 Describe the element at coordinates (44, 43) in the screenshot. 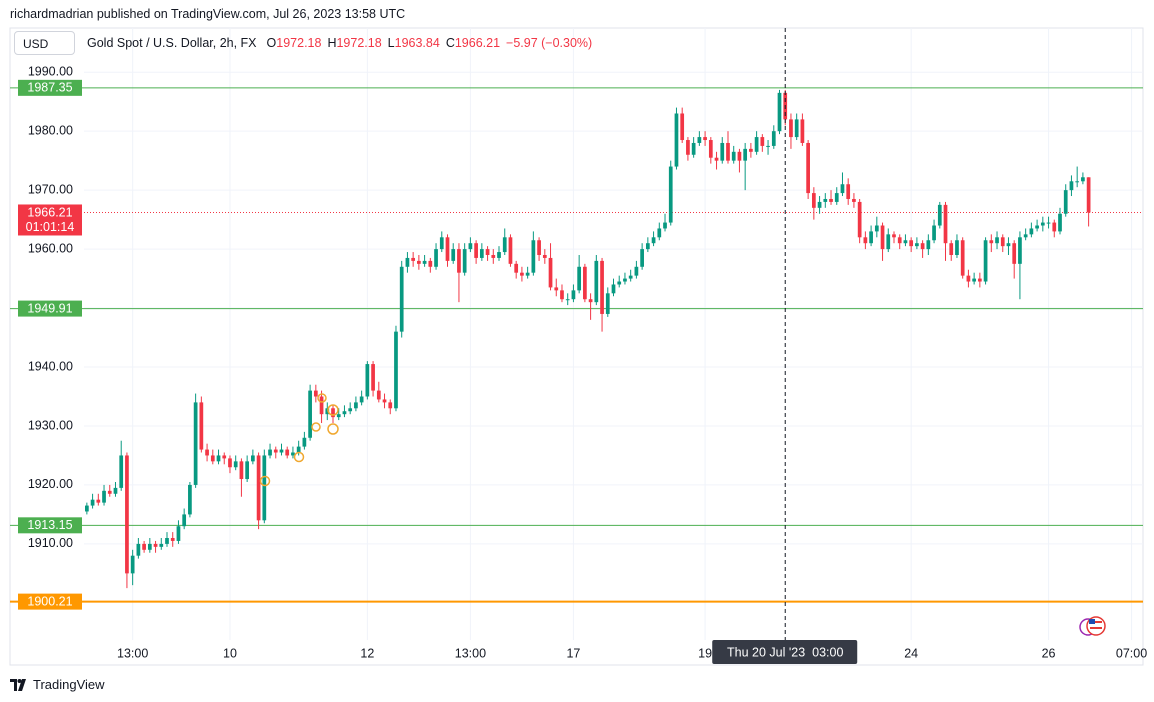

I see `currency-button: USD` at that location.